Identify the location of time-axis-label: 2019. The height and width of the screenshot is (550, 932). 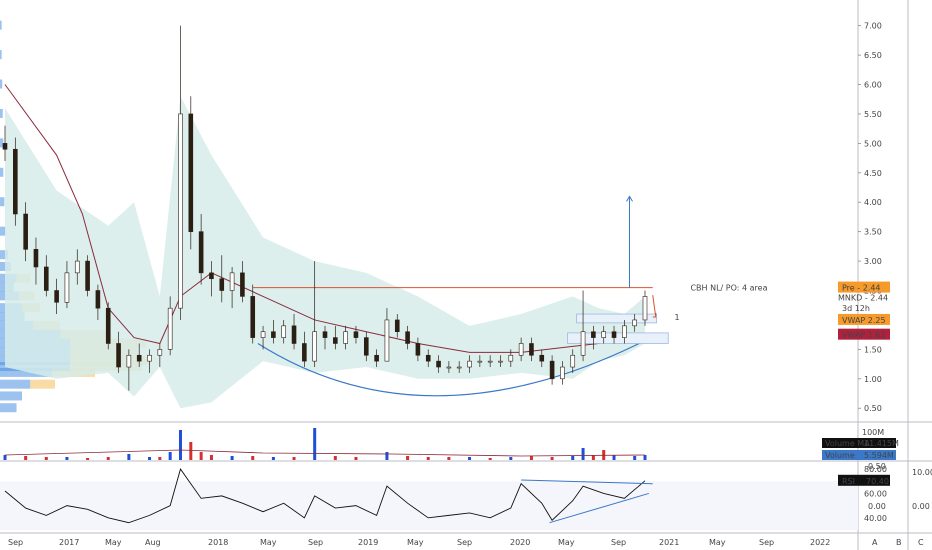
(368, 542).